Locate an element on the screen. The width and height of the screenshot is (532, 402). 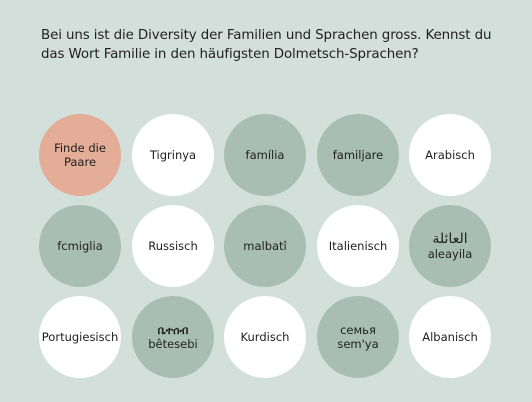
card-label: Kurdisch is located at coordinates (265, 337).